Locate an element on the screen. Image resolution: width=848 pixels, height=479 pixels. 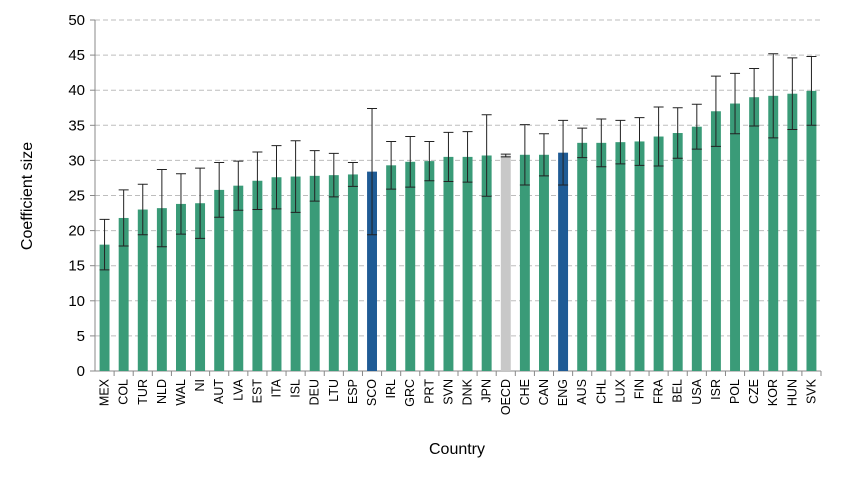
x-tick-label: DNK is located at coordinates (468, 391).